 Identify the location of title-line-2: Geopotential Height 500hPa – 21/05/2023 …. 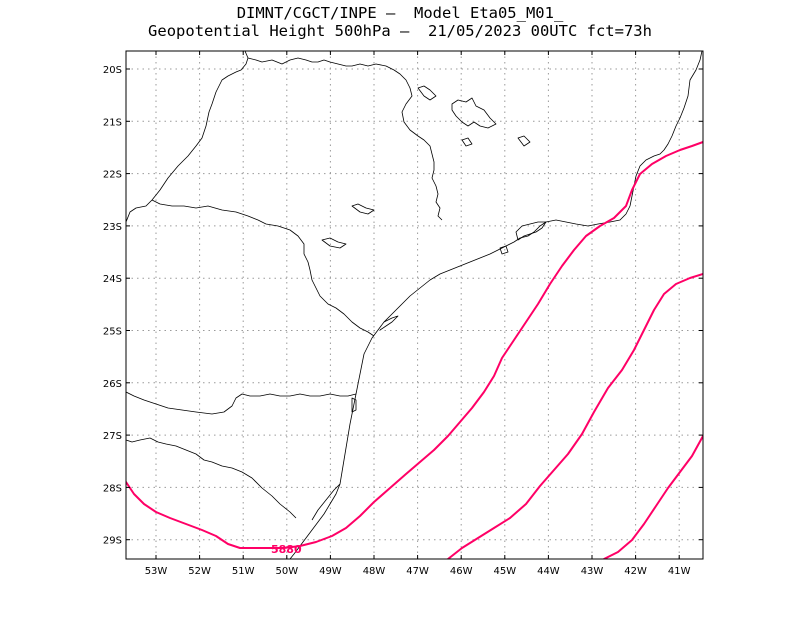
(400, 31).